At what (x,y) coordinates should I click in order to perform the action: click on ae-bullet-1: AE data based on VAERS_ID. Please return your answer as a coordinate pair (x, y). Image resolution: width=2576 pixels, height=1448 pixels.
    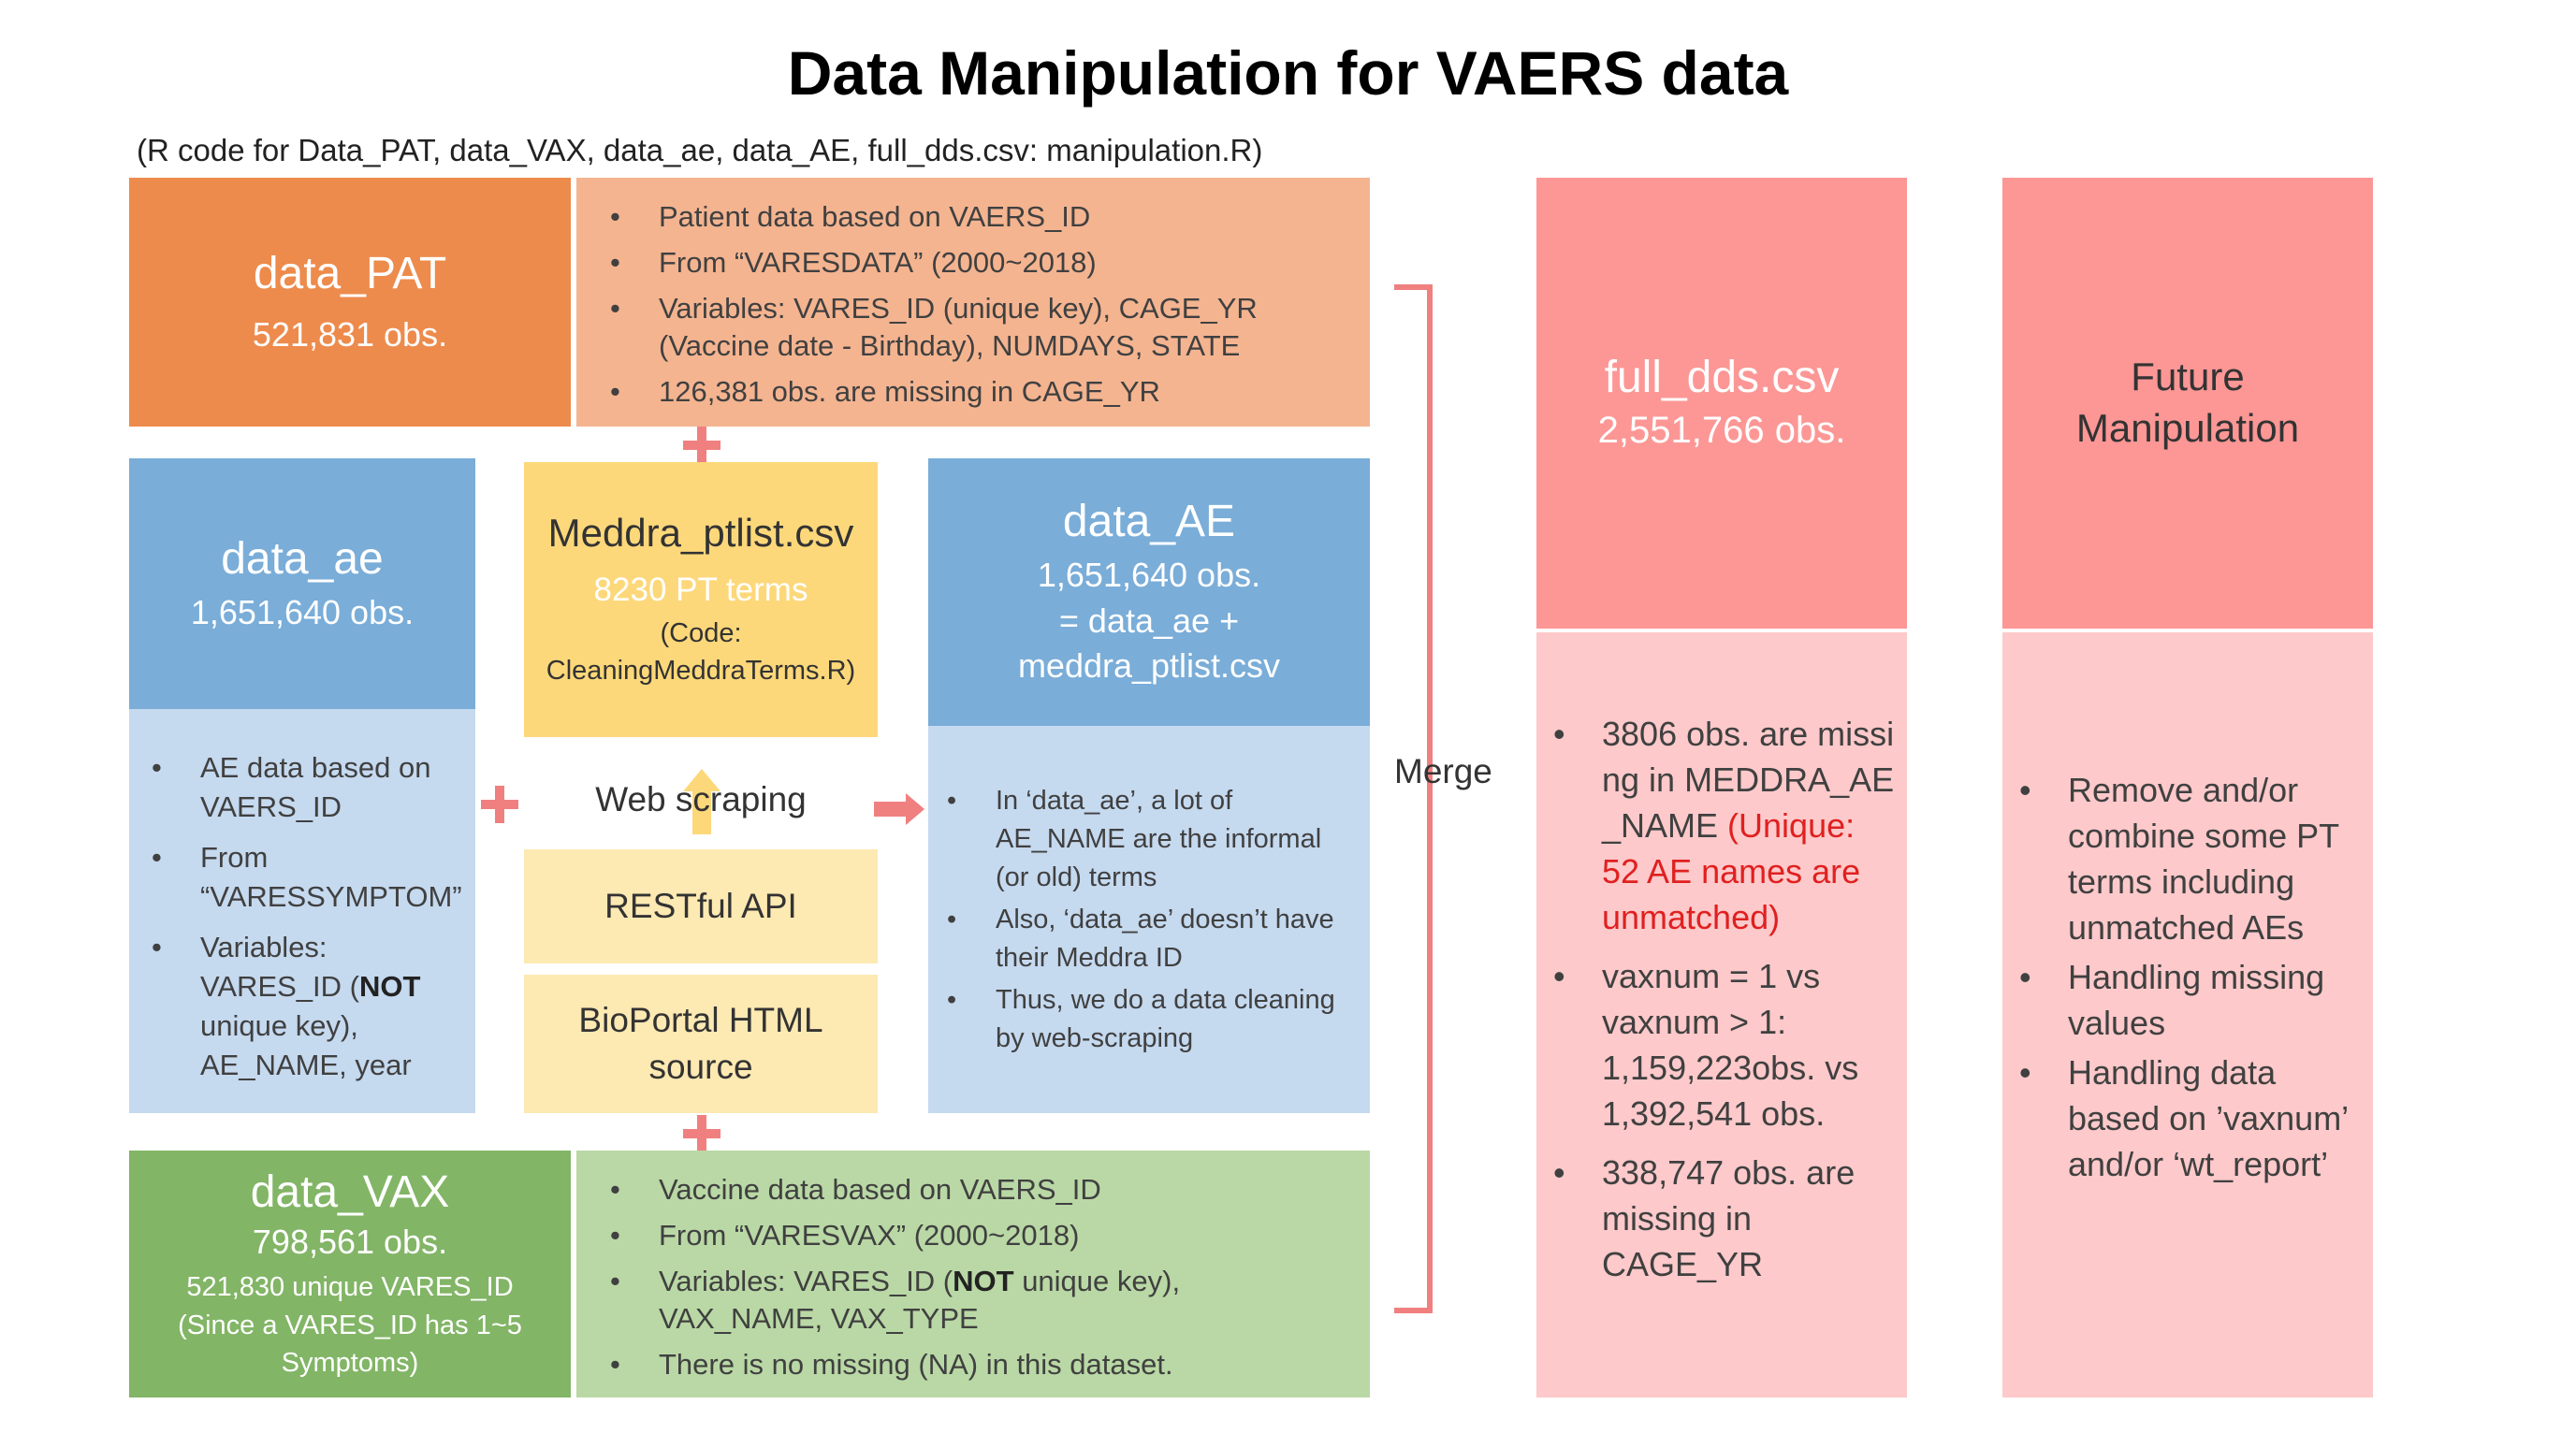
    Looking at the image, I should click on (304, 787).